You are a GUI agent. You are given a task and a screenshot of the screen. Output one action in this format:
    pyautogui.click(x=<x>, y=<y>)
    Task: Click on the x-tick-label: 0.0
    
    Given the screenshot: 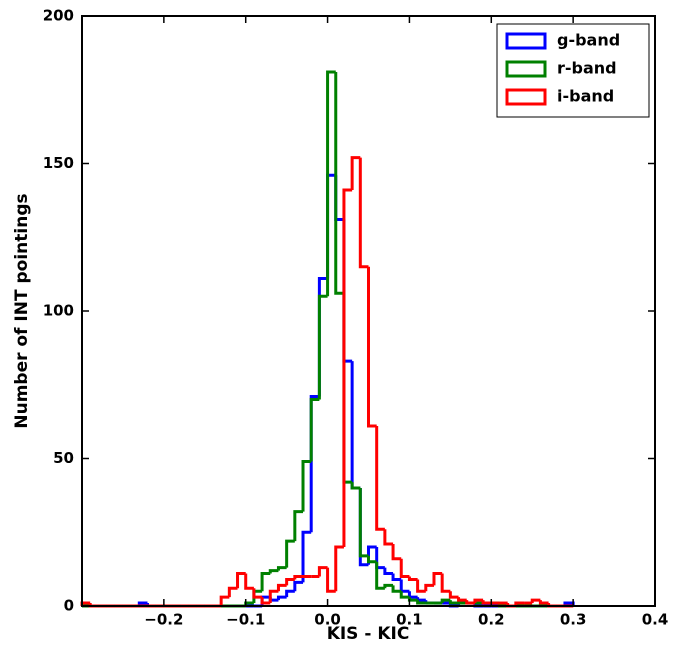 What is the action you would take?
    pyautogui.click(x=327, y=620)
    